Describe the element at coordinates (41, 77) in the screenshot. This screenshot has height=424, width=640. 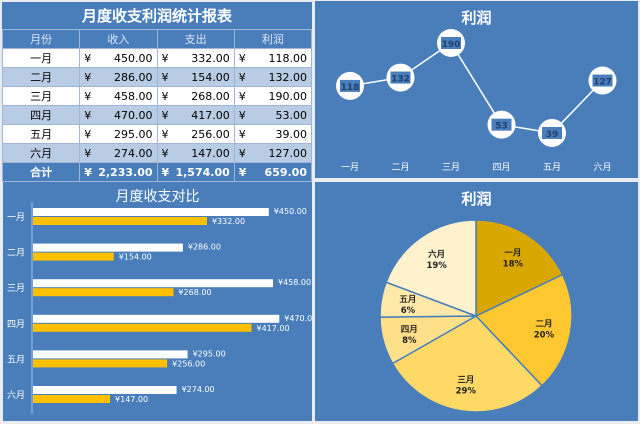
I see `month-cell: 二月` at that location.